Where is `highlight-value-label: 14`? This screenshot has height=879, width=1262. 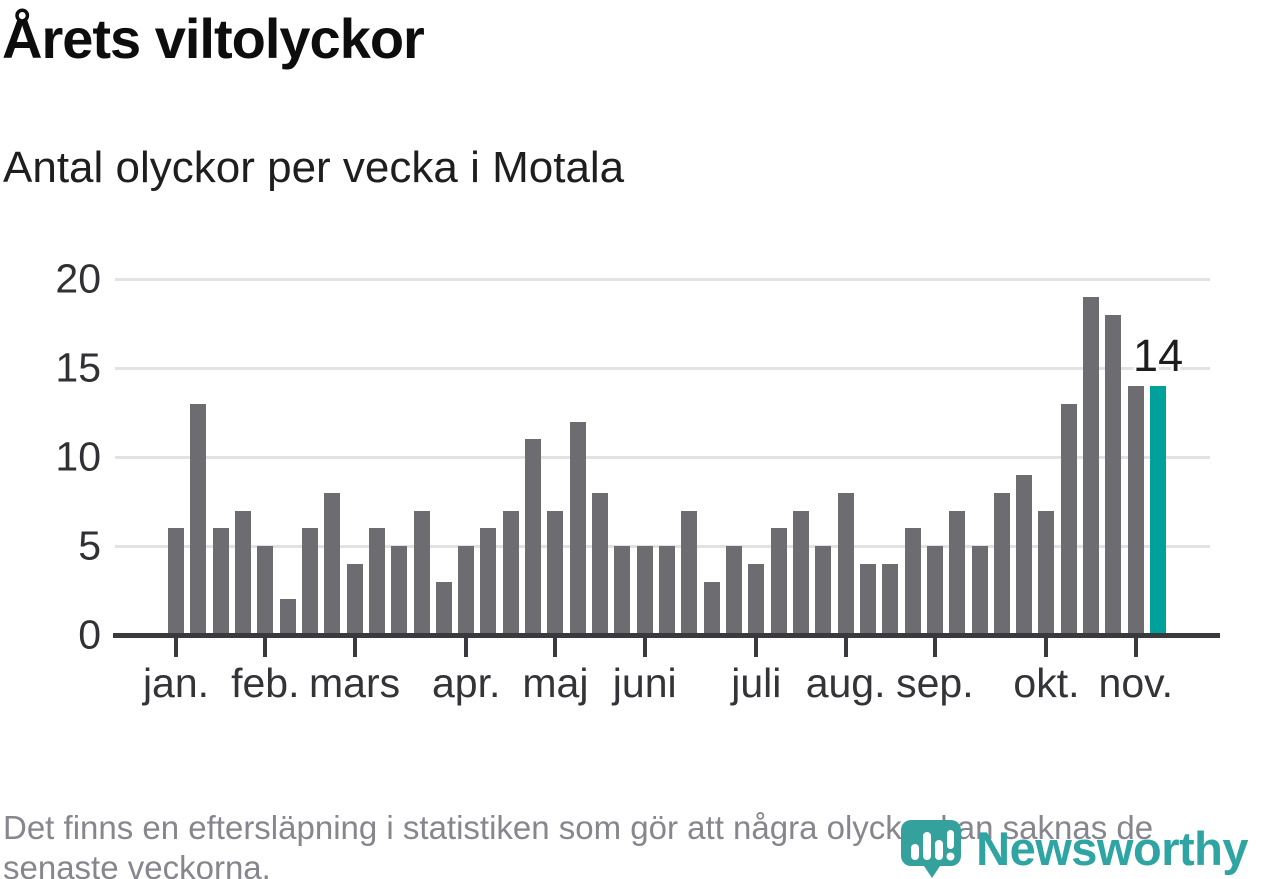 highlight-value-label: 14 is located at coordinates (1158, 356).